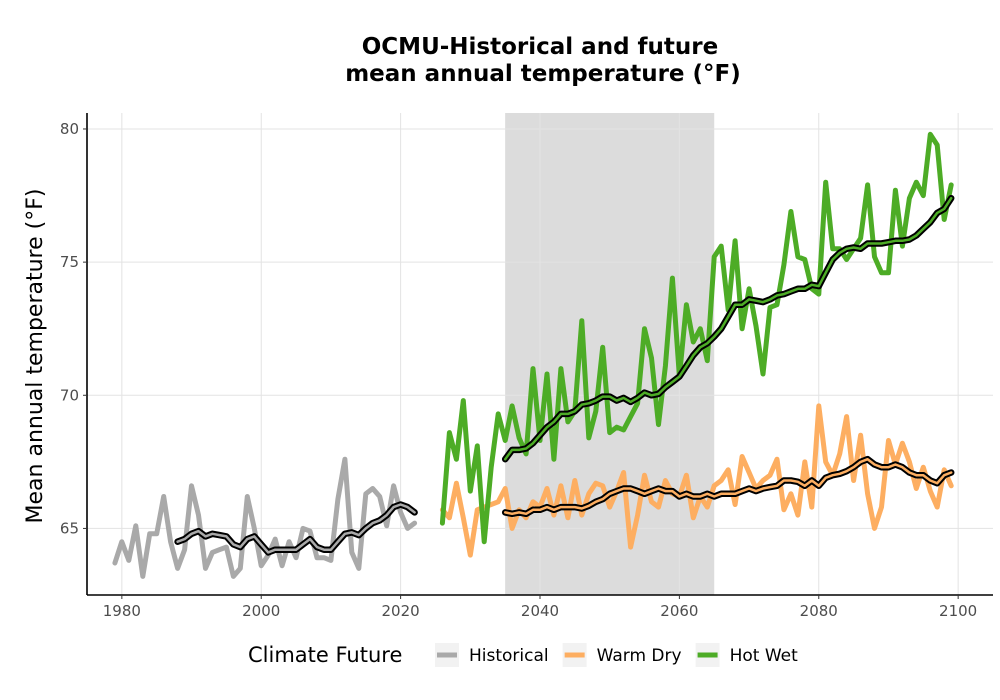  Describe the element at coordinates (69, 262) in the screenshot. I see `y-tick-label: 75` at that location.